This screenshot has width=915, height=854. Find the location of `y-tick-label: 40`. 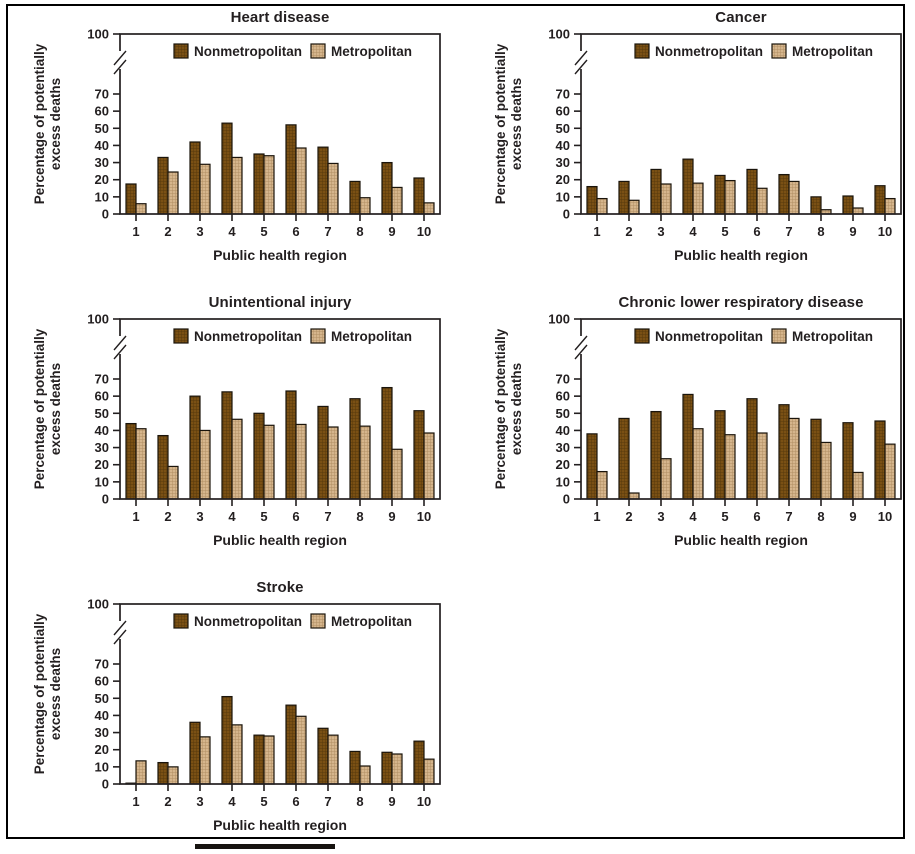

y-tick-label: 40 is located at coordinates (102, 145).